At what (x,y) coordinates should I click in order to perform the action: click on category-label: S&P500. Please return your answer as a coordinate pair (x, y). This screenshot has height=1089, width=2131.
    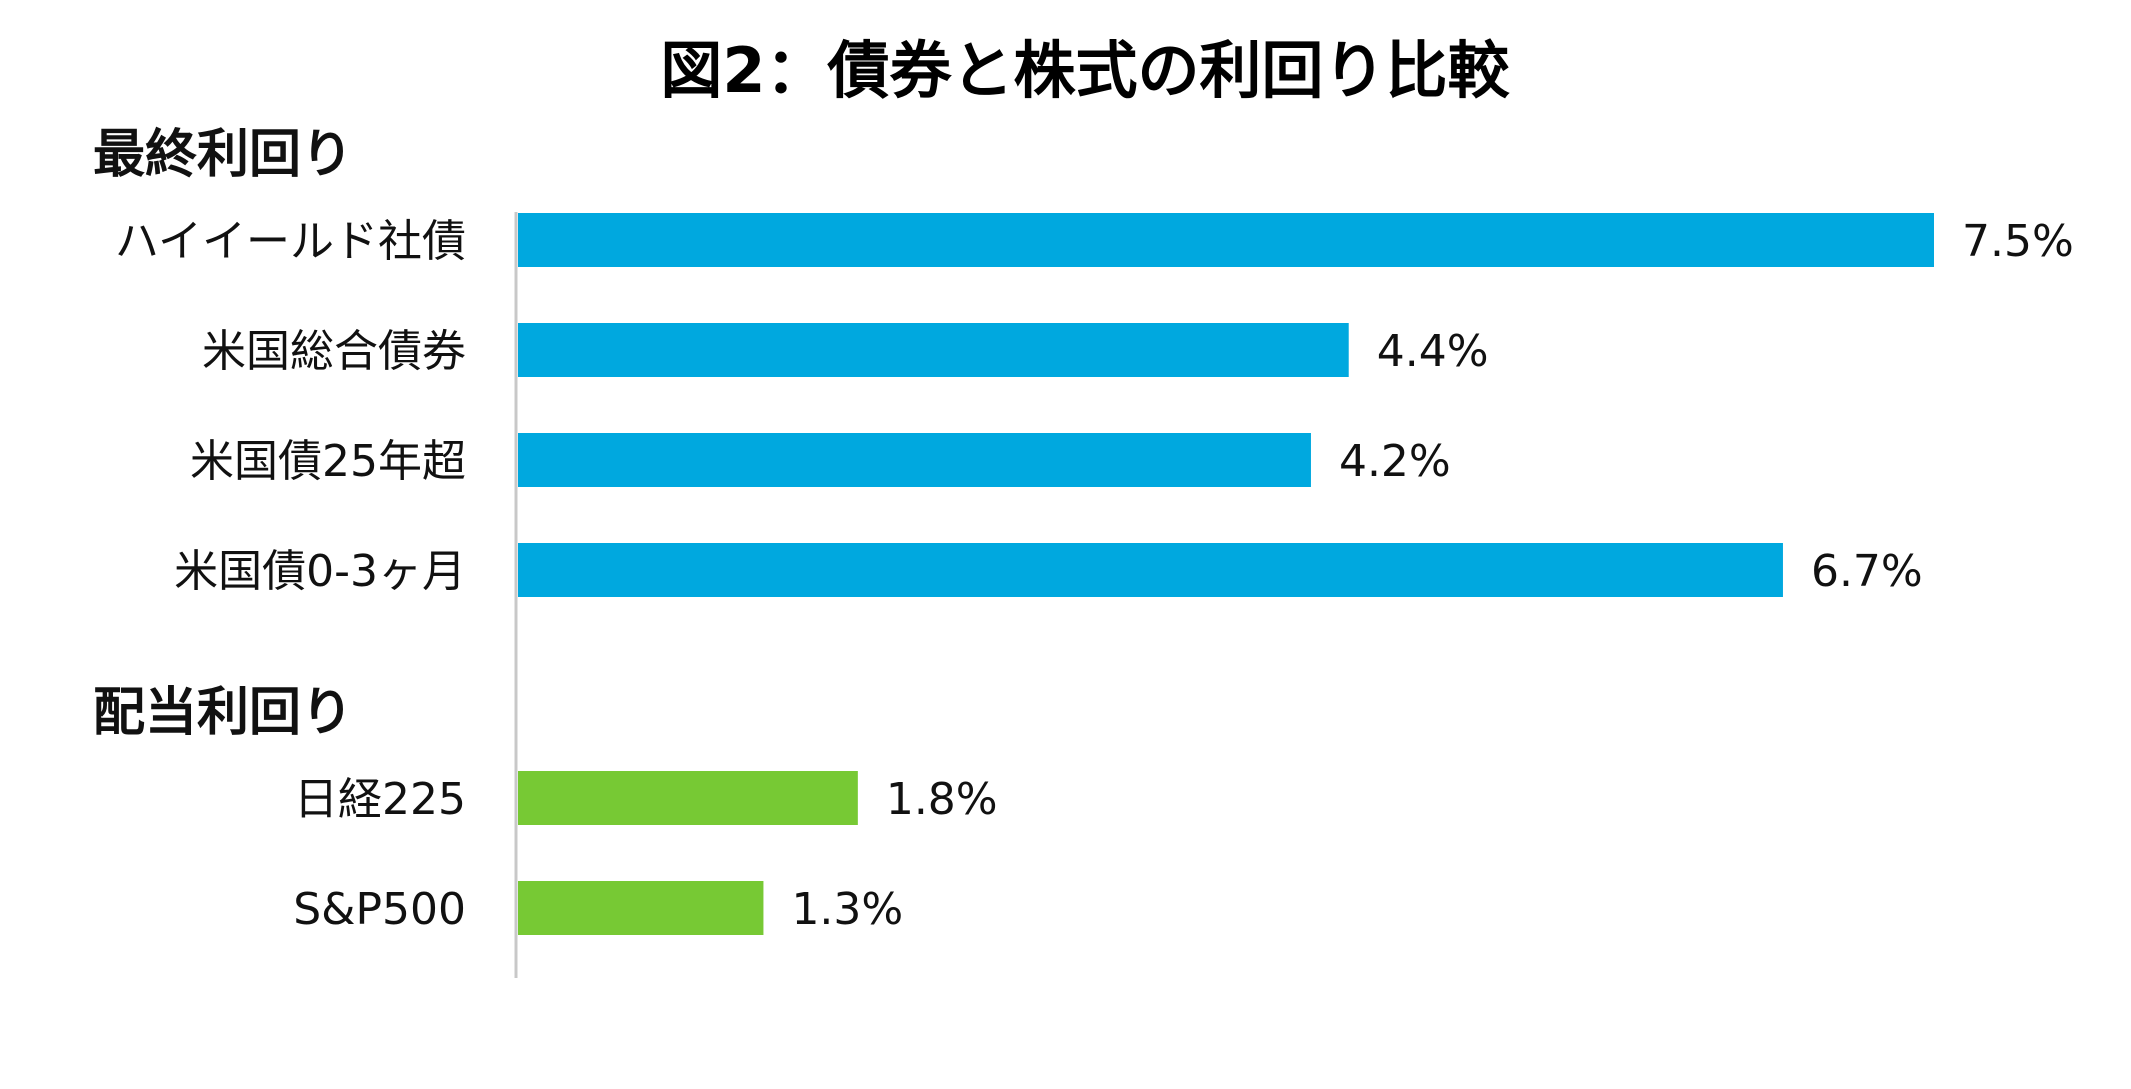
    Looking at the image, I should click on (379, 909).